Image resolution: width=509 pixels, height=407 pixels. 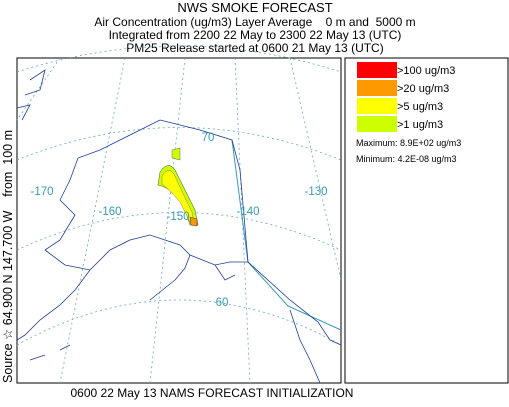 What do you see at coordinates (222, 303) in the screenshot?
I see `latitude-label: 60` at bounding box center [222, 303].